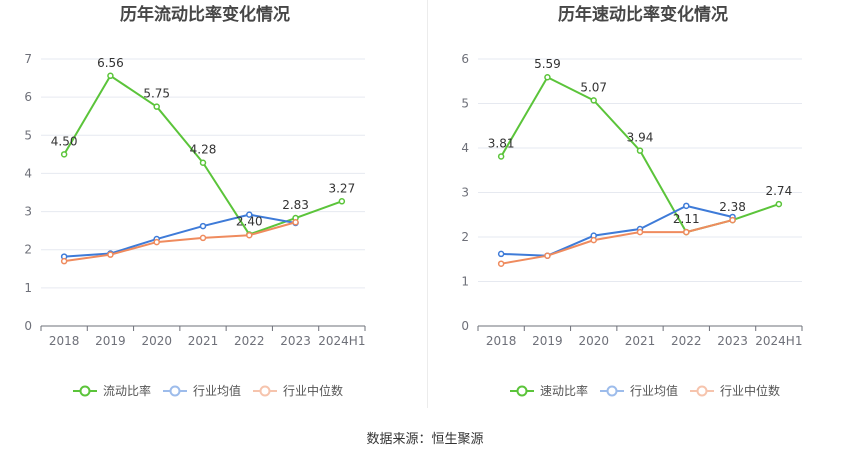  What do you see at coordinates (654, 390) in the screenshot?
I see `legend-label: 行业均值` at bounding box center [654, 390].